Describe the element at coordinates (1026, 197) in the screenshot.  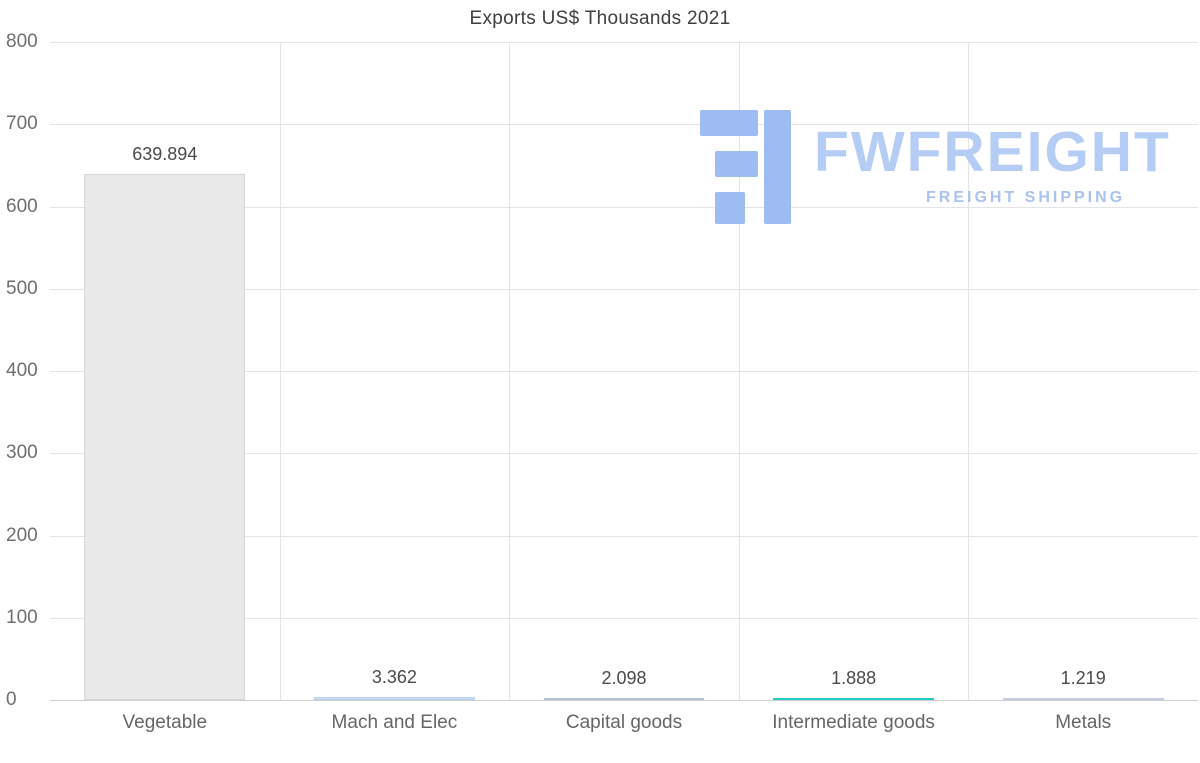
I see `watermark-tagline: FREIGHT SHIPPING` at that location.